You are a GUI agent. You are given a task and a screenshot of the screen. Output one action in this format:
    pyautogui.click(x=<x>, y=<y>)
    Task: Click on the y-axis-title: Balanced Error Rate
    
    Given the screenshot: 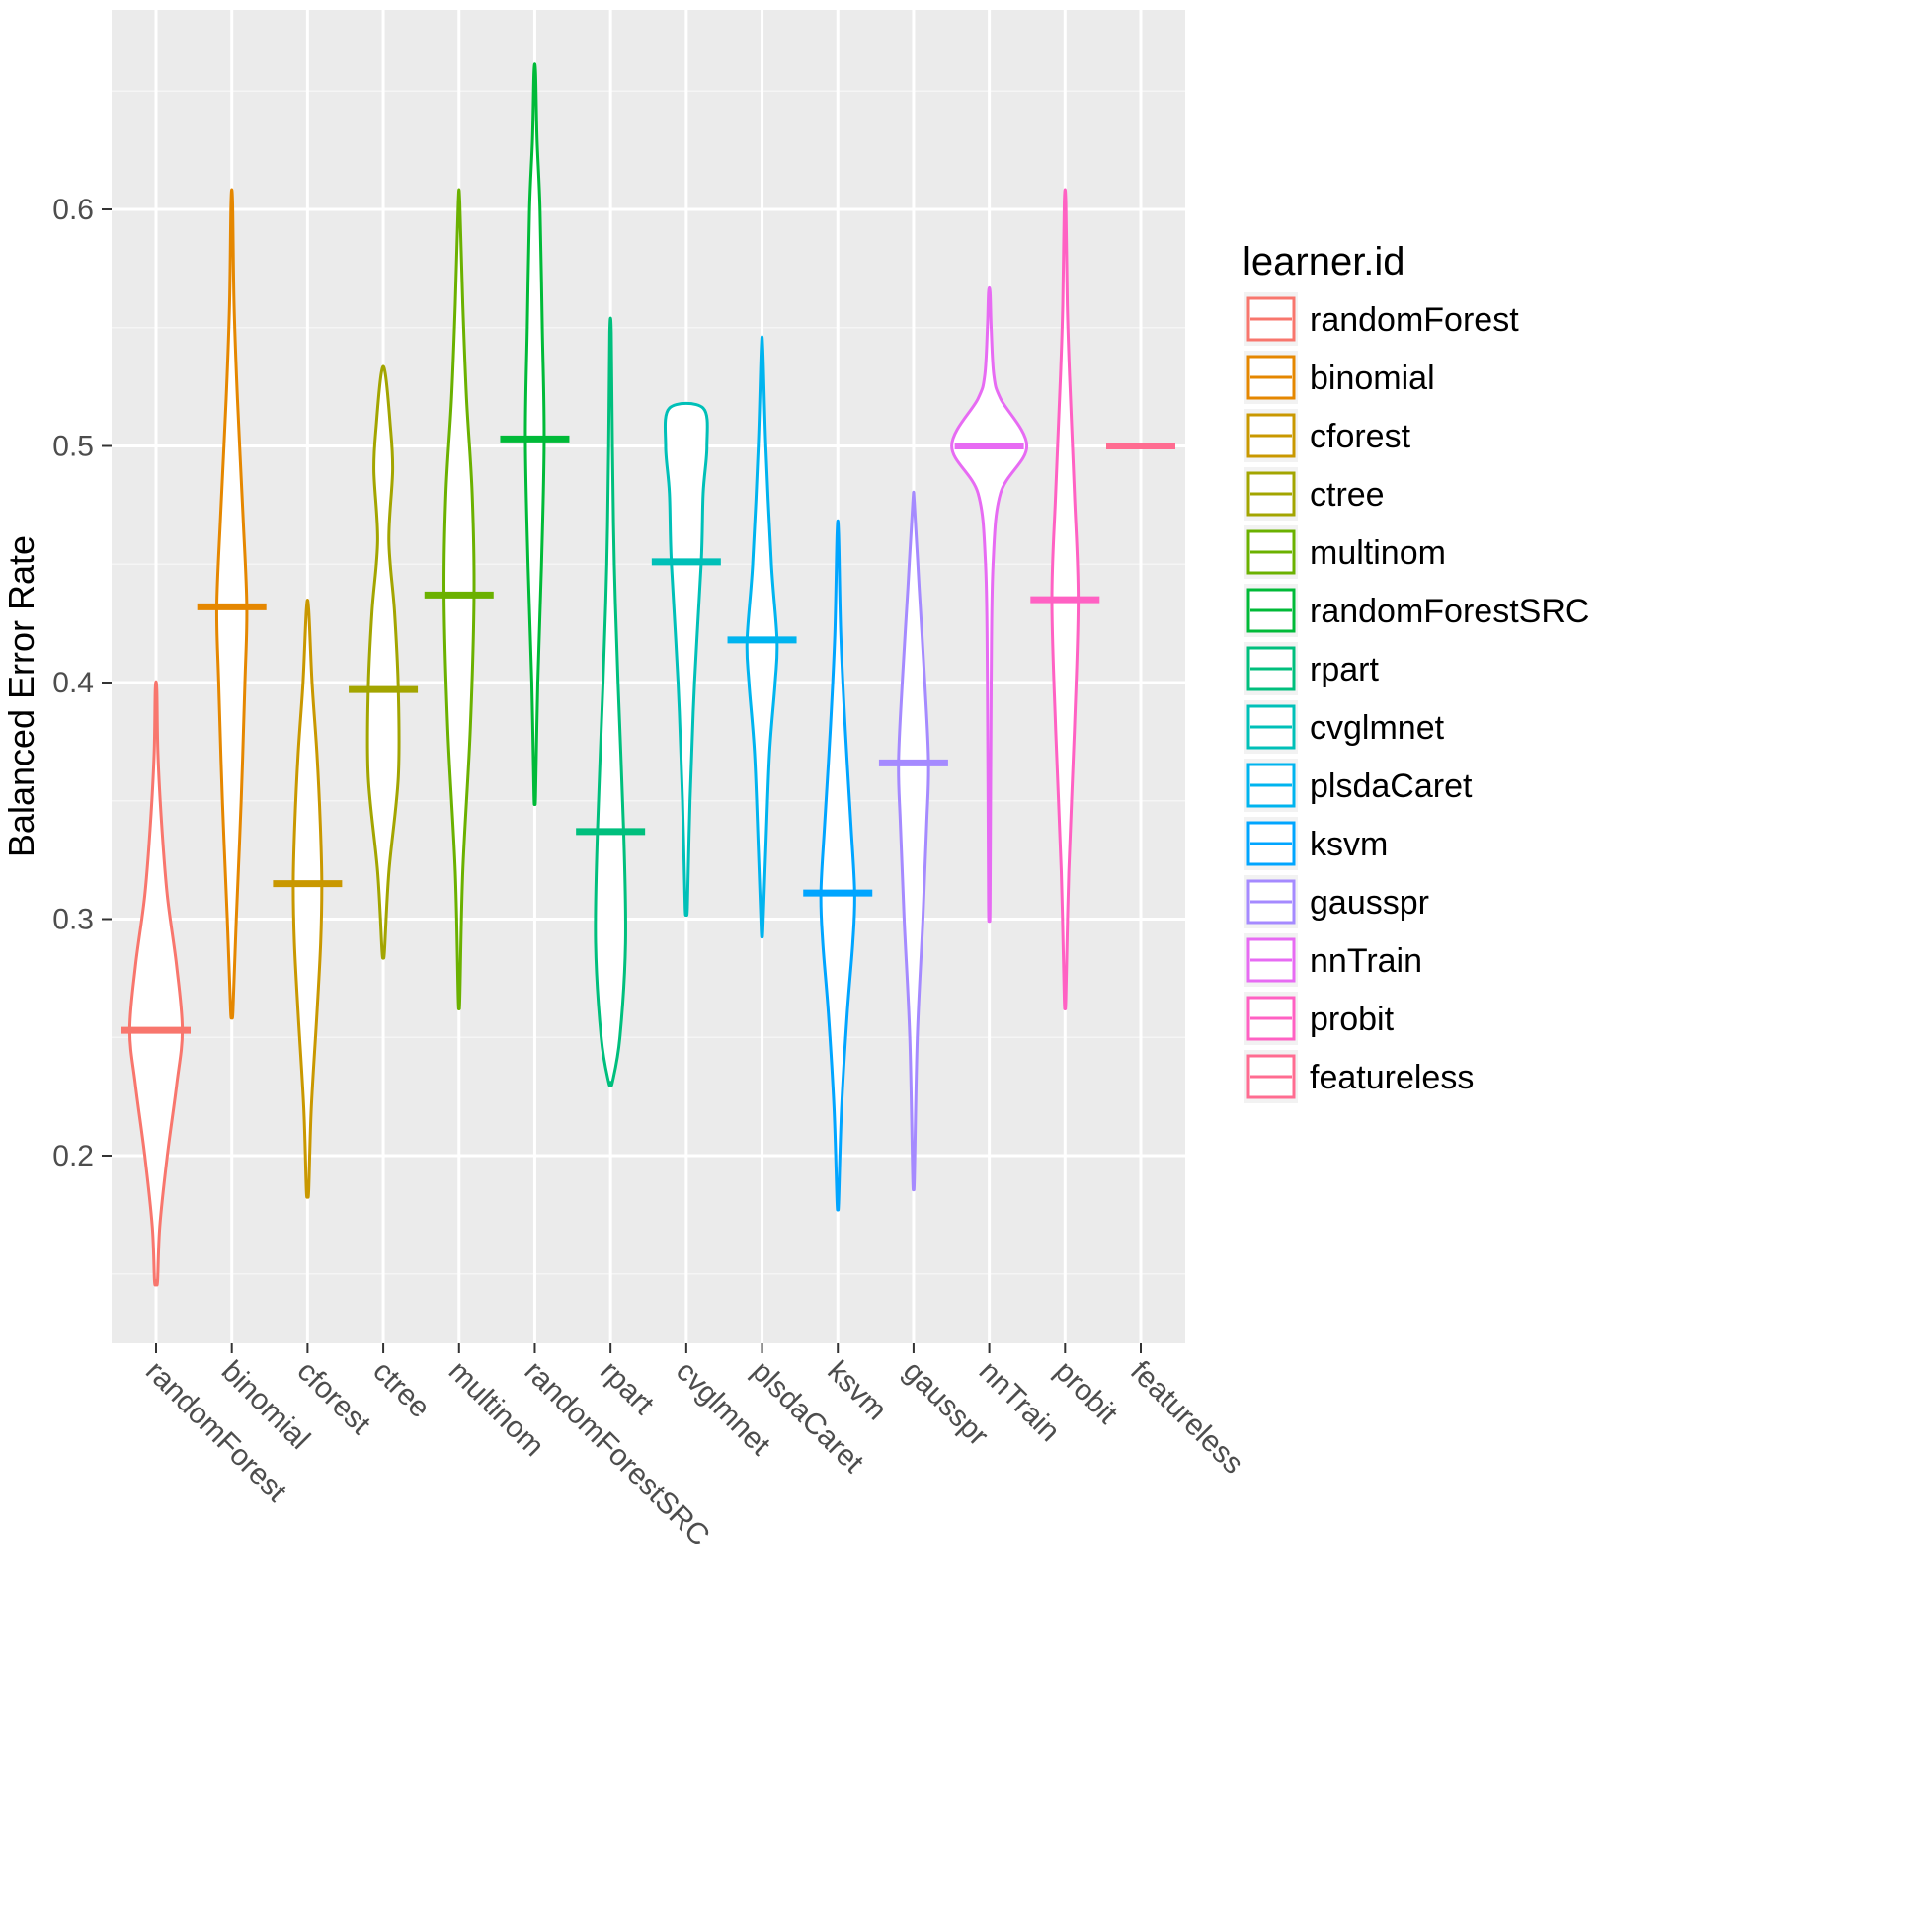 What is the action you would take?
    pyautogui.click(x=21, y=696)
    